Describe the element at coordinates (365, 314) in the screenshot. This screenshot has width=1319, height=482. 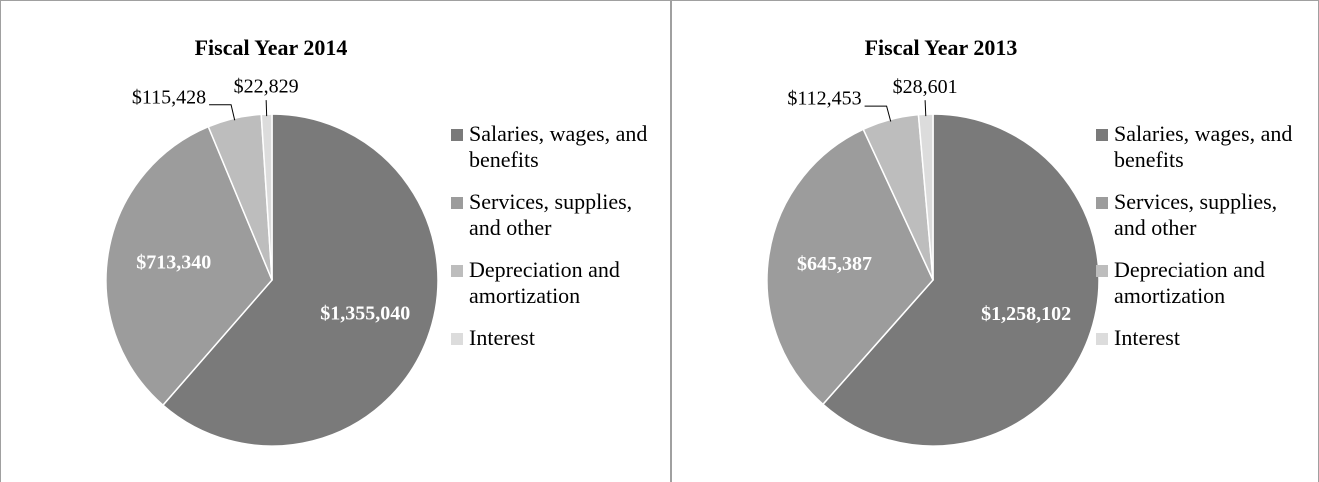
I see `data-label: $1,355,040` at that location.